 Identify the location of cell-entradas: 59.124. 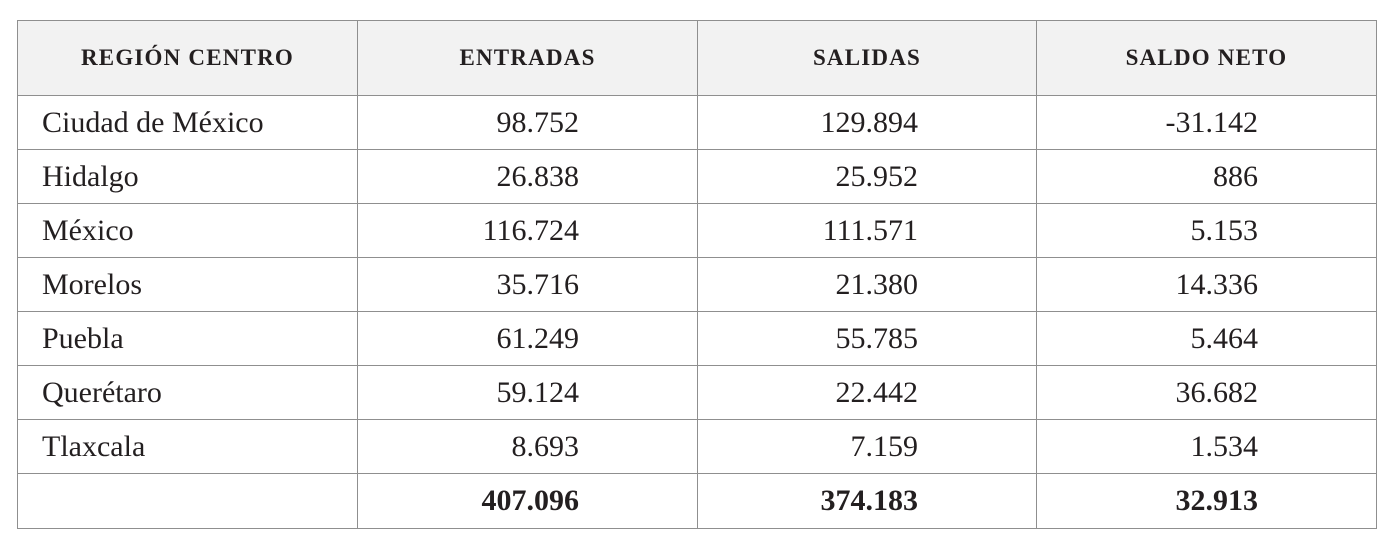
(527, 392).